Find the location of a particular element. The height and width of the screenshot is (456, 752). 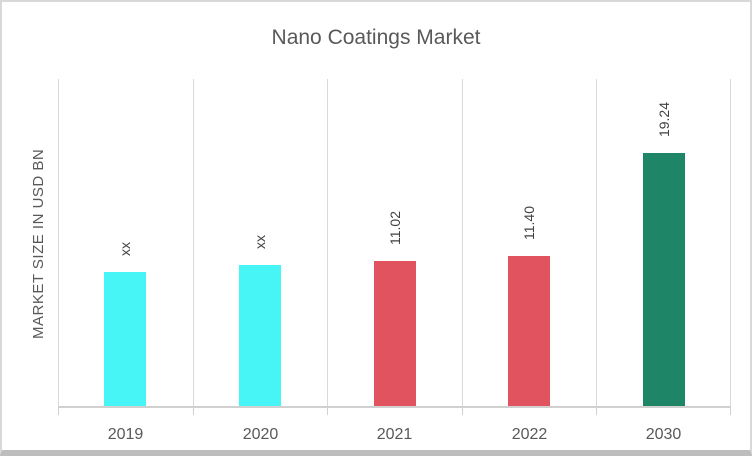

x-axis-line is located at coordinates (394, 407).